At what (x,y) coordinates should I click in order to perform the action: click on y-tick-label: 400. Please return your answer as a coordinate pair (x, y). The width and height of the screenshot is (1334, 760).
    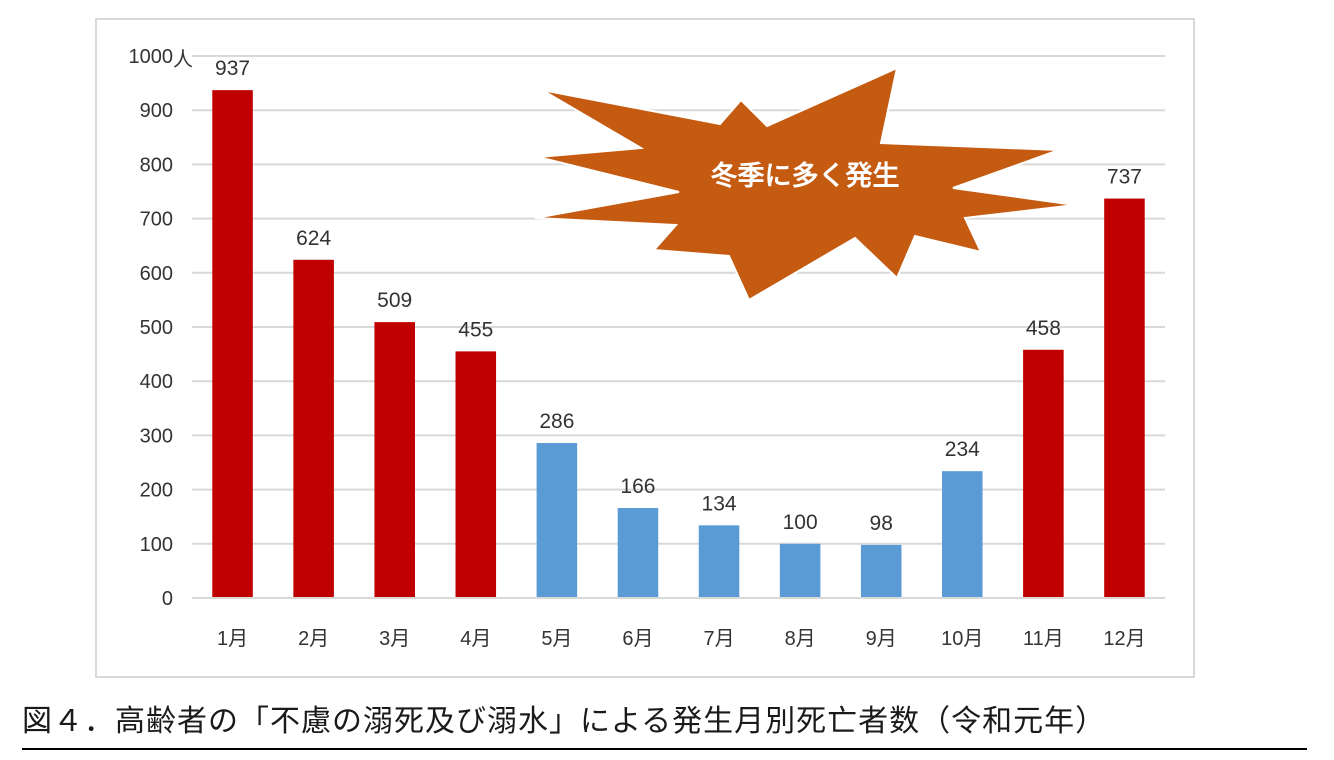
    Looking at the image, I should click on (156, 382).